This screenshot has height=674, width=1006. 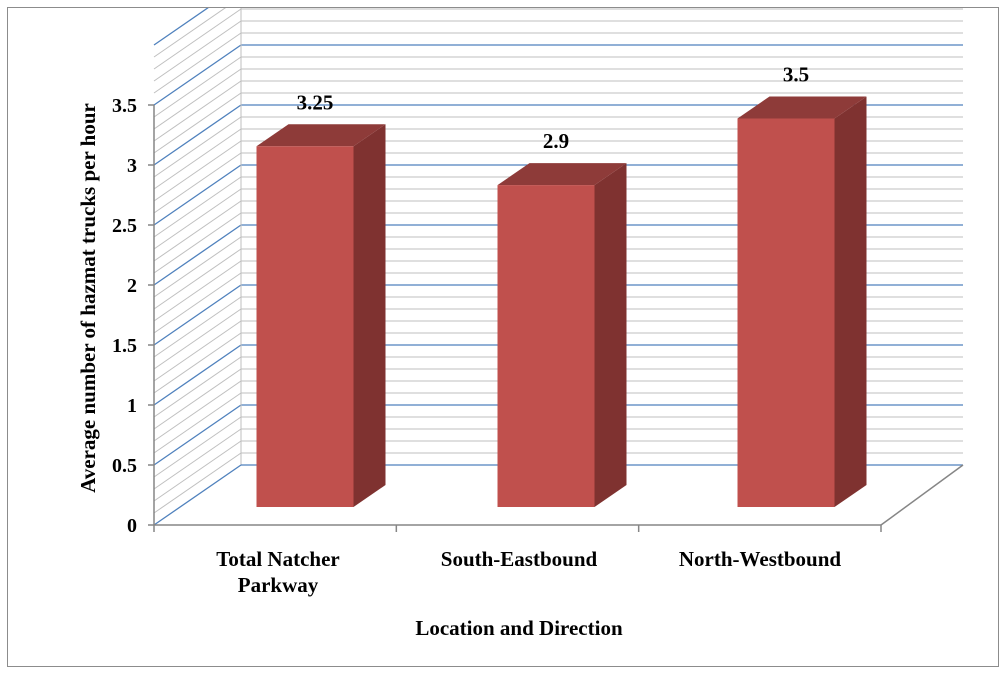 What do you see at coordinates (124, 106) in the screenshot?
I see `y-tick-label: 3.5` at bounding box center [124, 106].